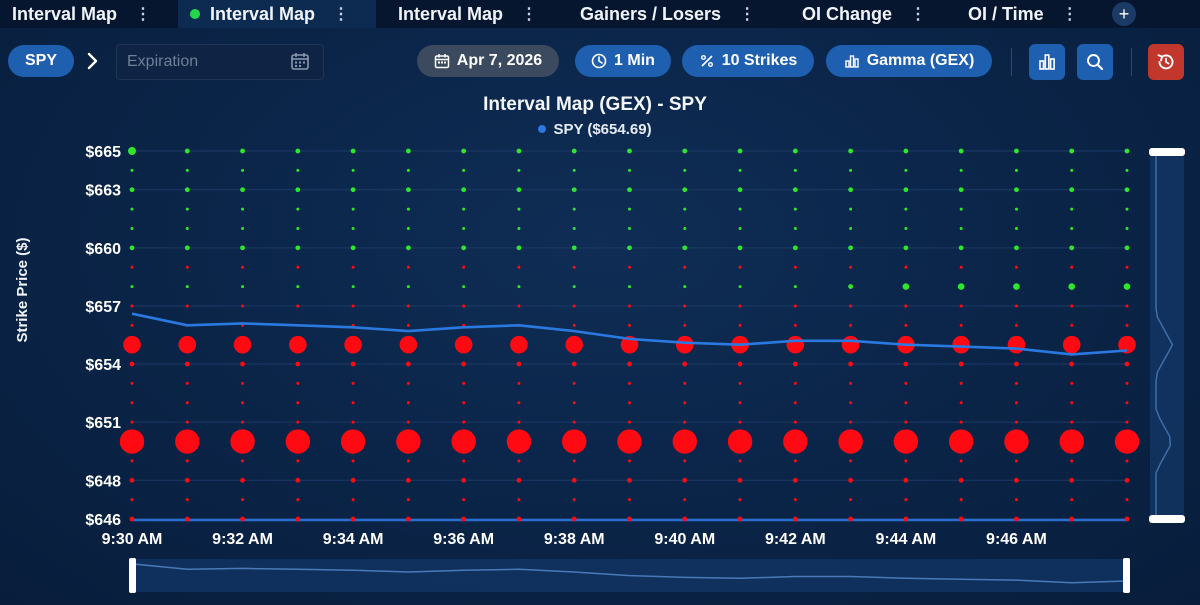 The width and height of the screenshot is (1200, 605). Describe the element at coordinates (277, 14) in the screenshot. I see `tab-interval-map-2: Interval Map ⋮` at that location.